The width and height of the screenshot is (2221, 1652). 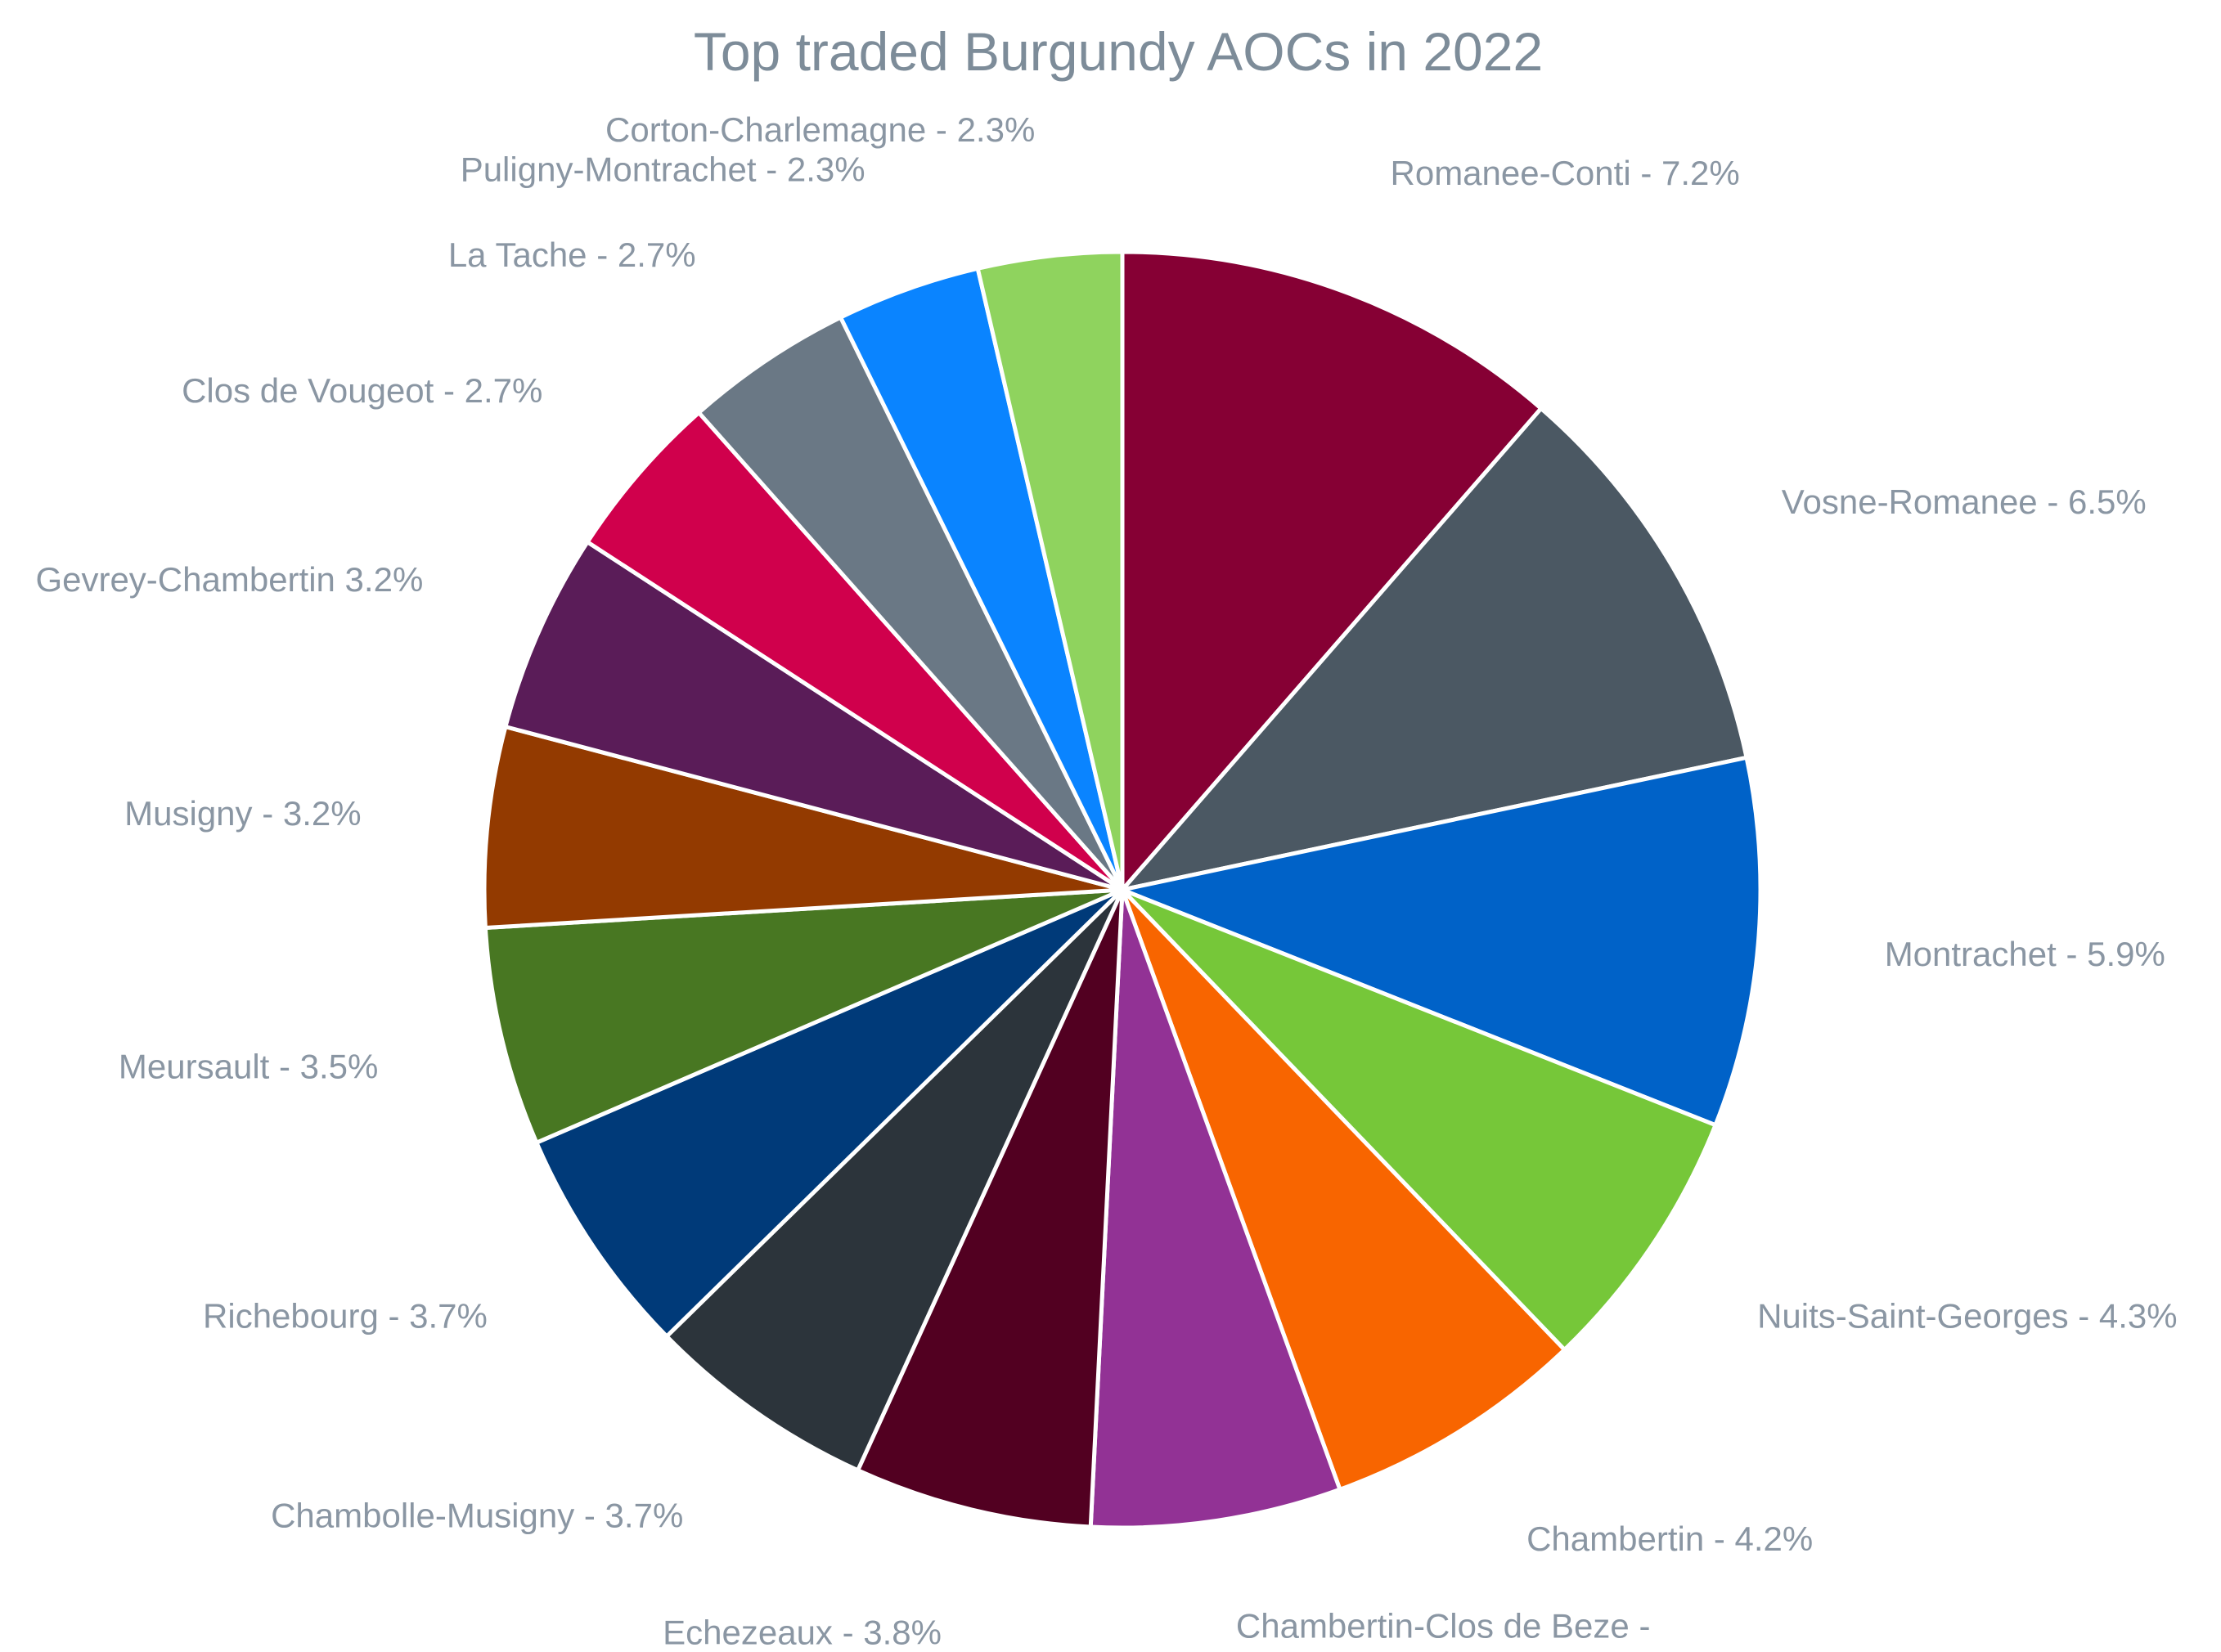 I want to click on slice-label-0: Romanee-Conti - 7.2%, so click(x=1565, y=173).